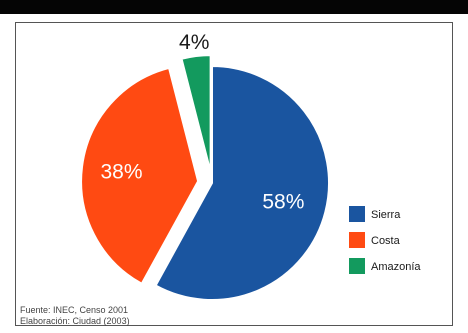 Image resolution: width=468 pixels, height=333 pixels. Describe the element at coordinates (75, 321) in the screenshot. I see `source-line-2: Elaboración: Ciudad (2003)` at that location.